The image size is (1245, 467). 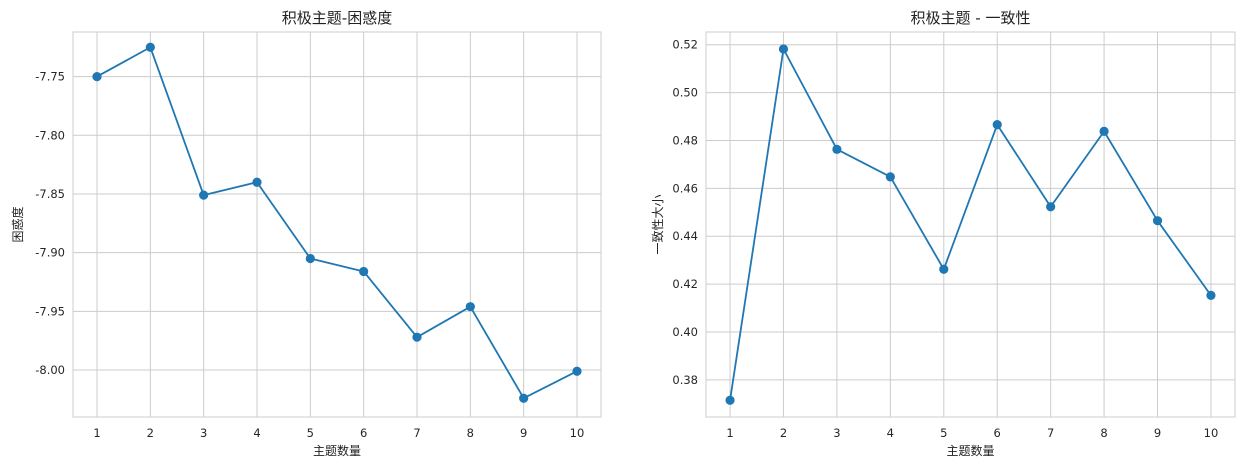 I want to click on y-tick-label: -8.00, so click(x=50, y=370).